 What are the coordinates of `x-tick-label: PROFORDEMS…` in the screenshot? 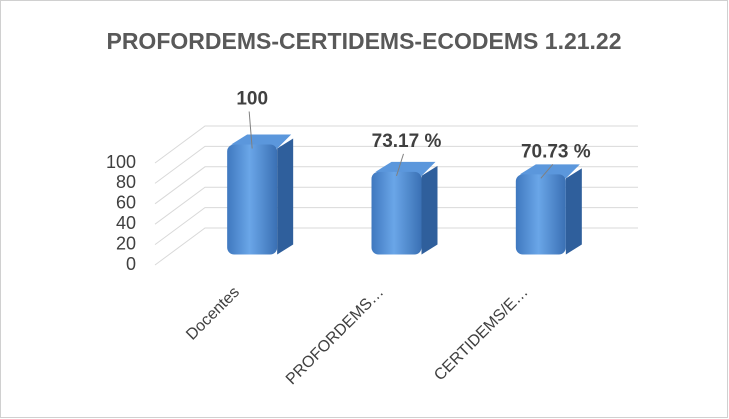 It's located at (335, 336).